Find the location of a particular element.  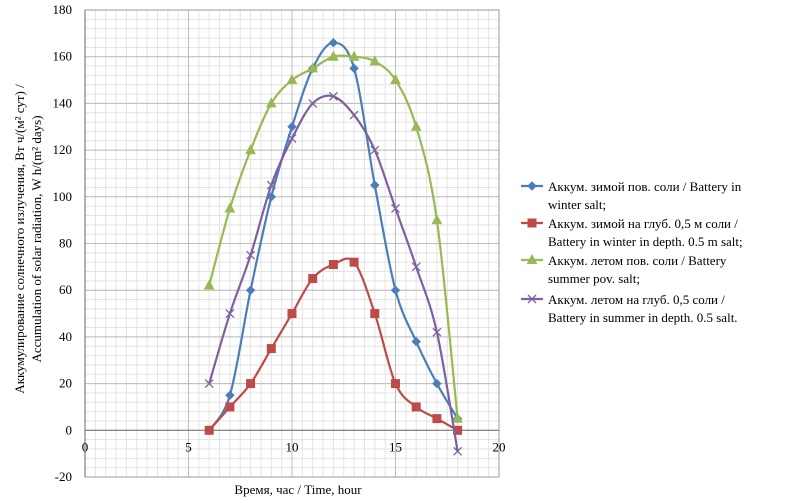

x-tick-label: 10 is located at coordinates (292, 446).